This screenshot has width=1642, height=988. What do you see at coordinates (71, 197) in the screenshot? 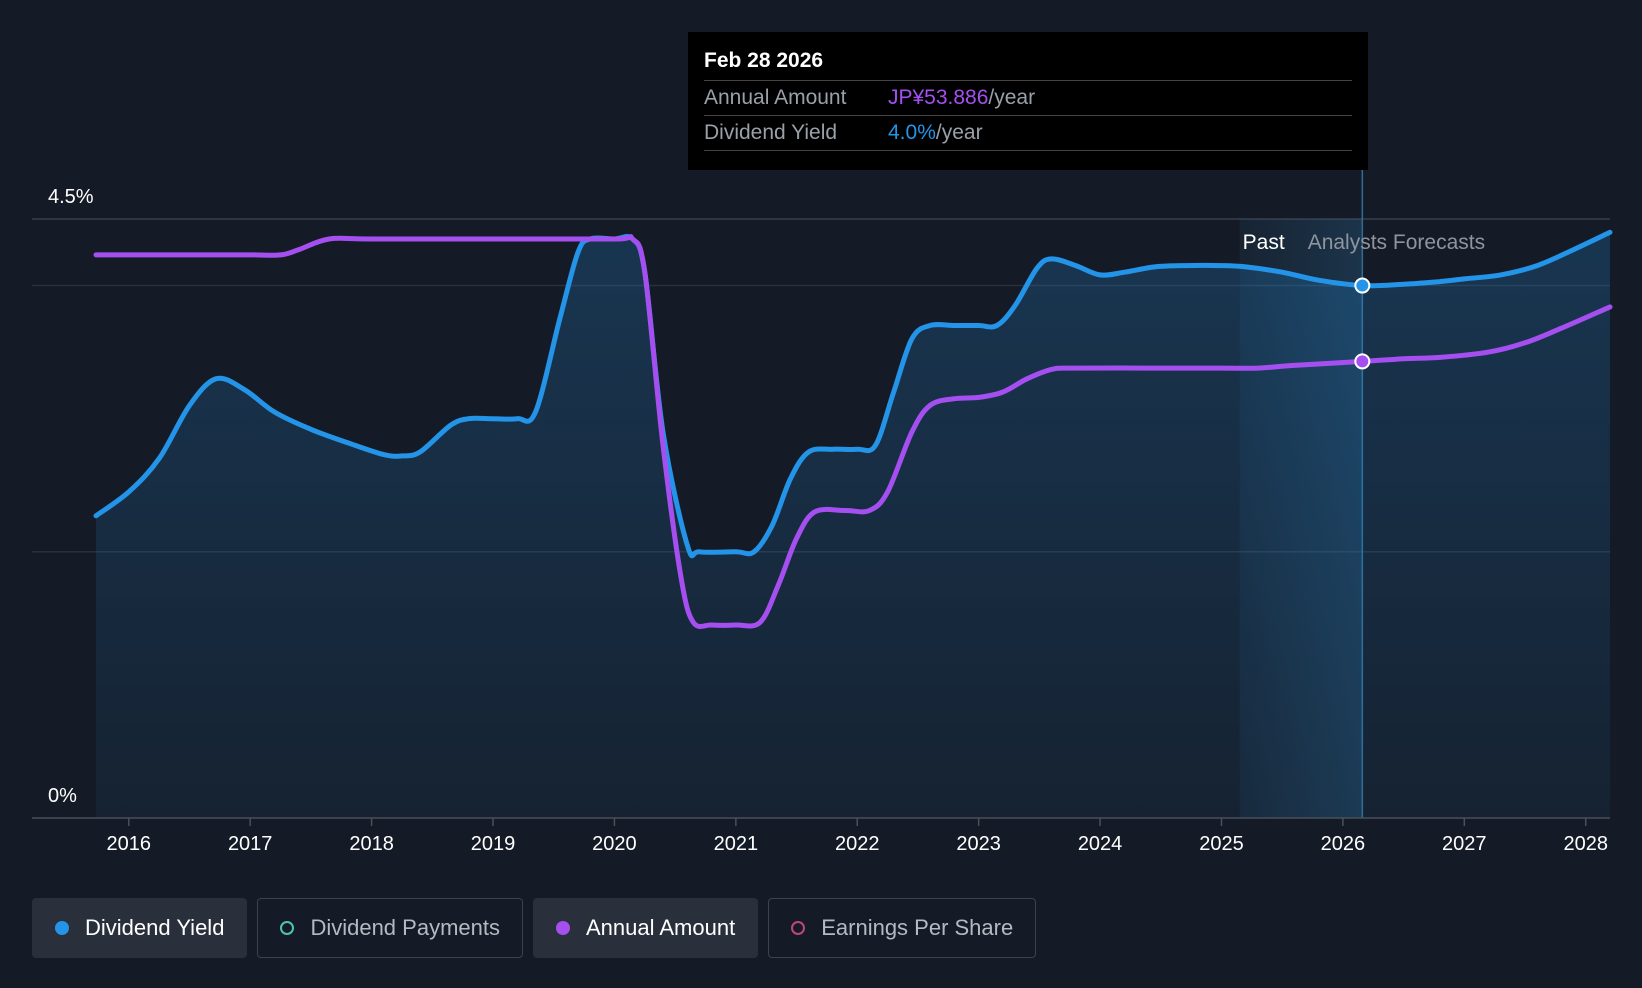
I see `y-label-max: 4.5%` at bounding box center [71, 197].